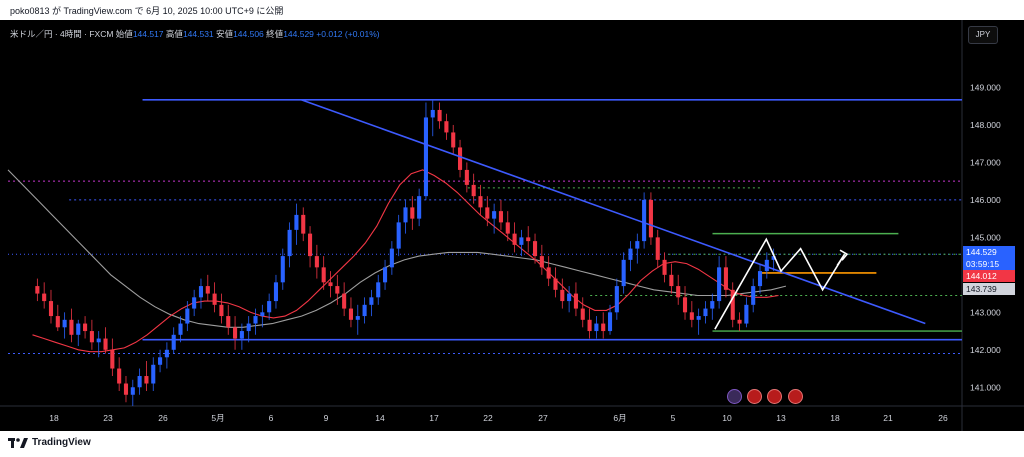  What do you see at coordinates (512, 444) in the screenshot?
I see `footer: TradingView` at bounding box center [512, 444].